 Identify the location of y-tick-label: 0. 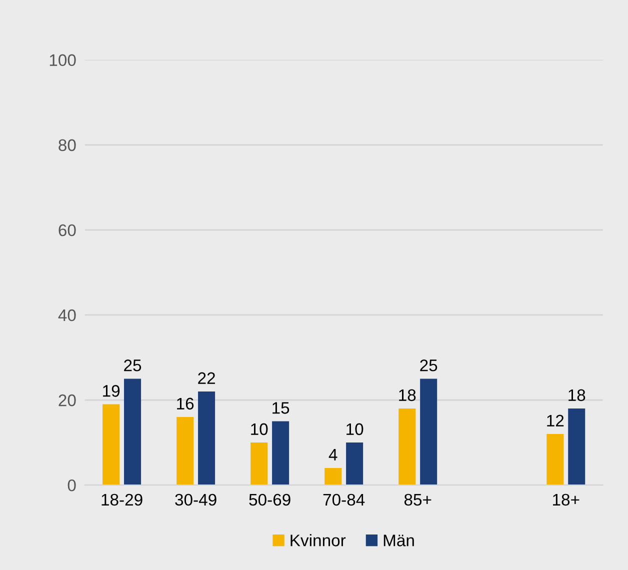
(72, 485).